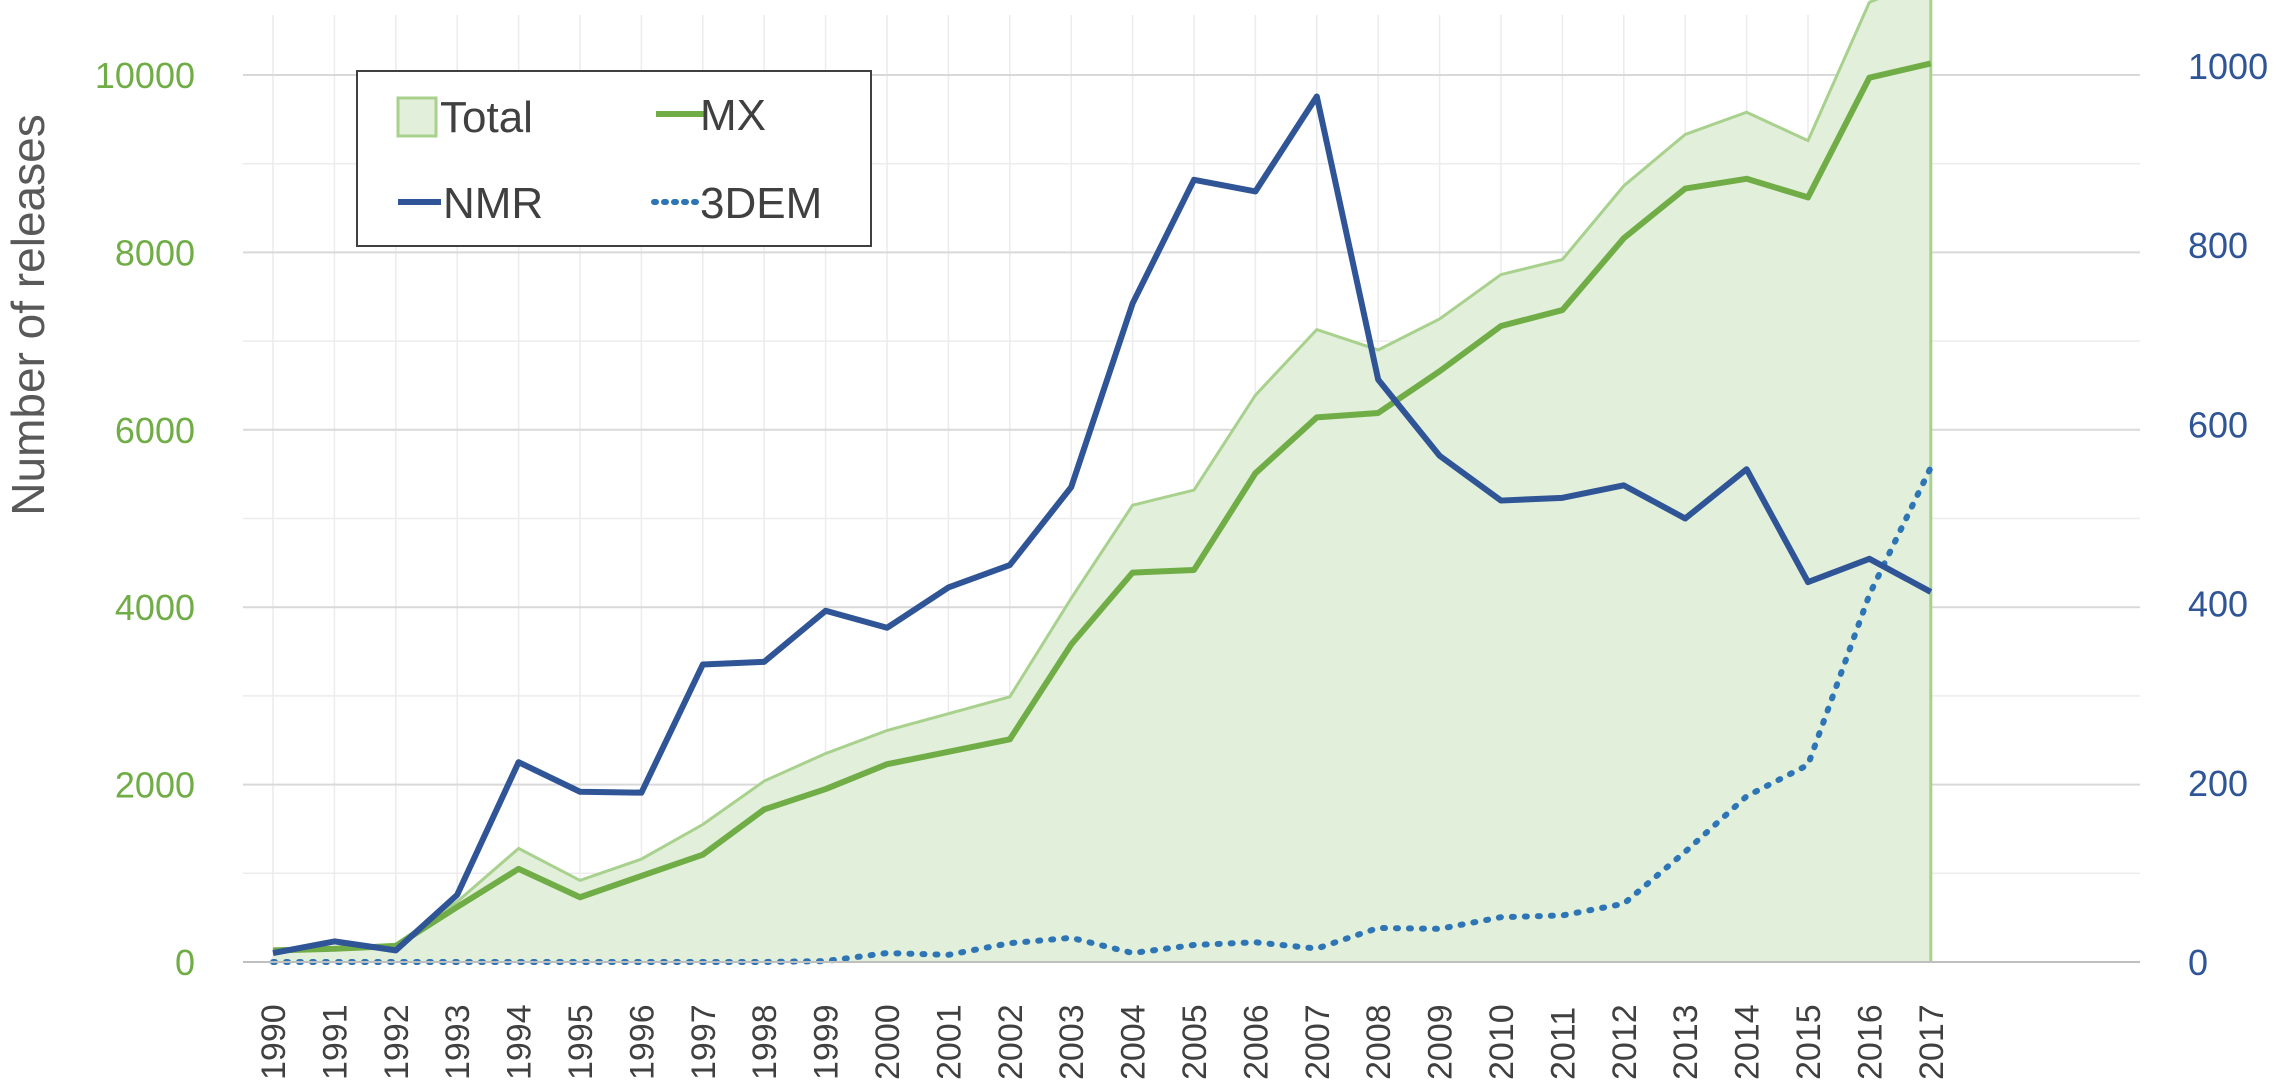 The height and width of the screenshot is (1088, 2283). What do you see at coordinates (1256, 1042) in the screenshot?
I see `x-tick-label: 2006` at bounding box center [1256, 1042].